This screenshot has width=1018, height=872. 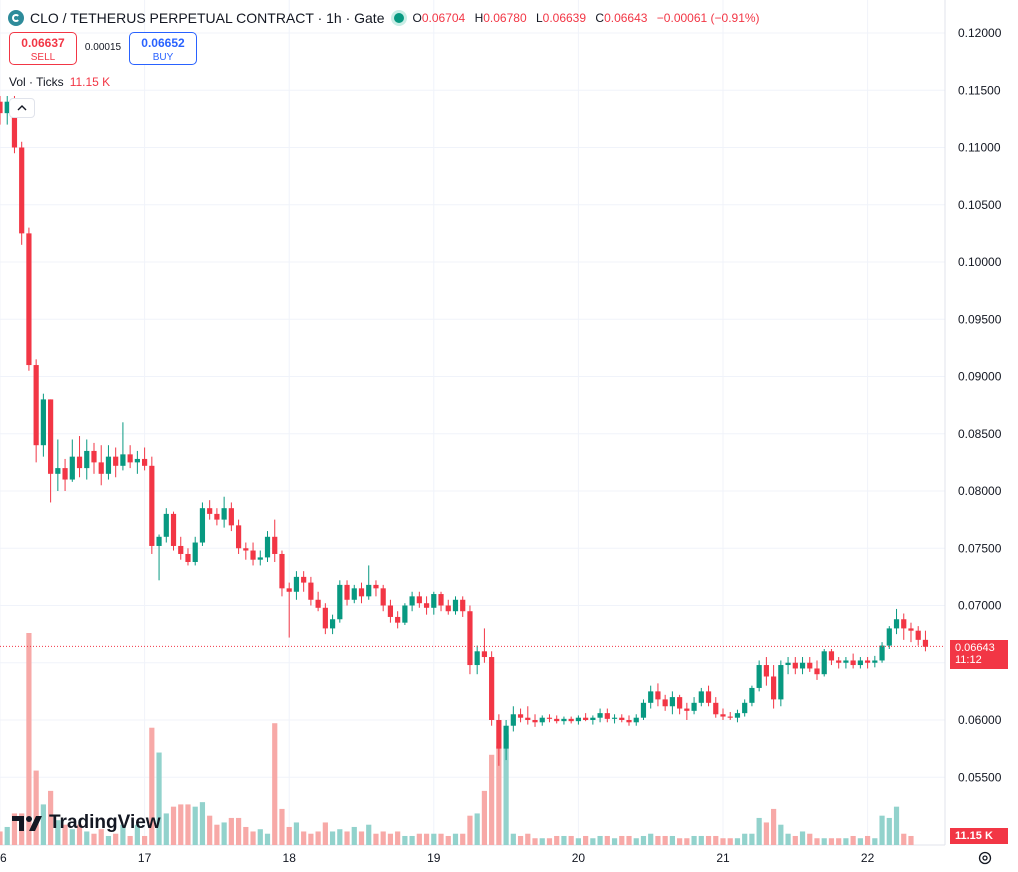 What do you see at coordinates (564, 18) in the screenshot?
I see `low-value: 0.06639` at bounding box center [564, 18].